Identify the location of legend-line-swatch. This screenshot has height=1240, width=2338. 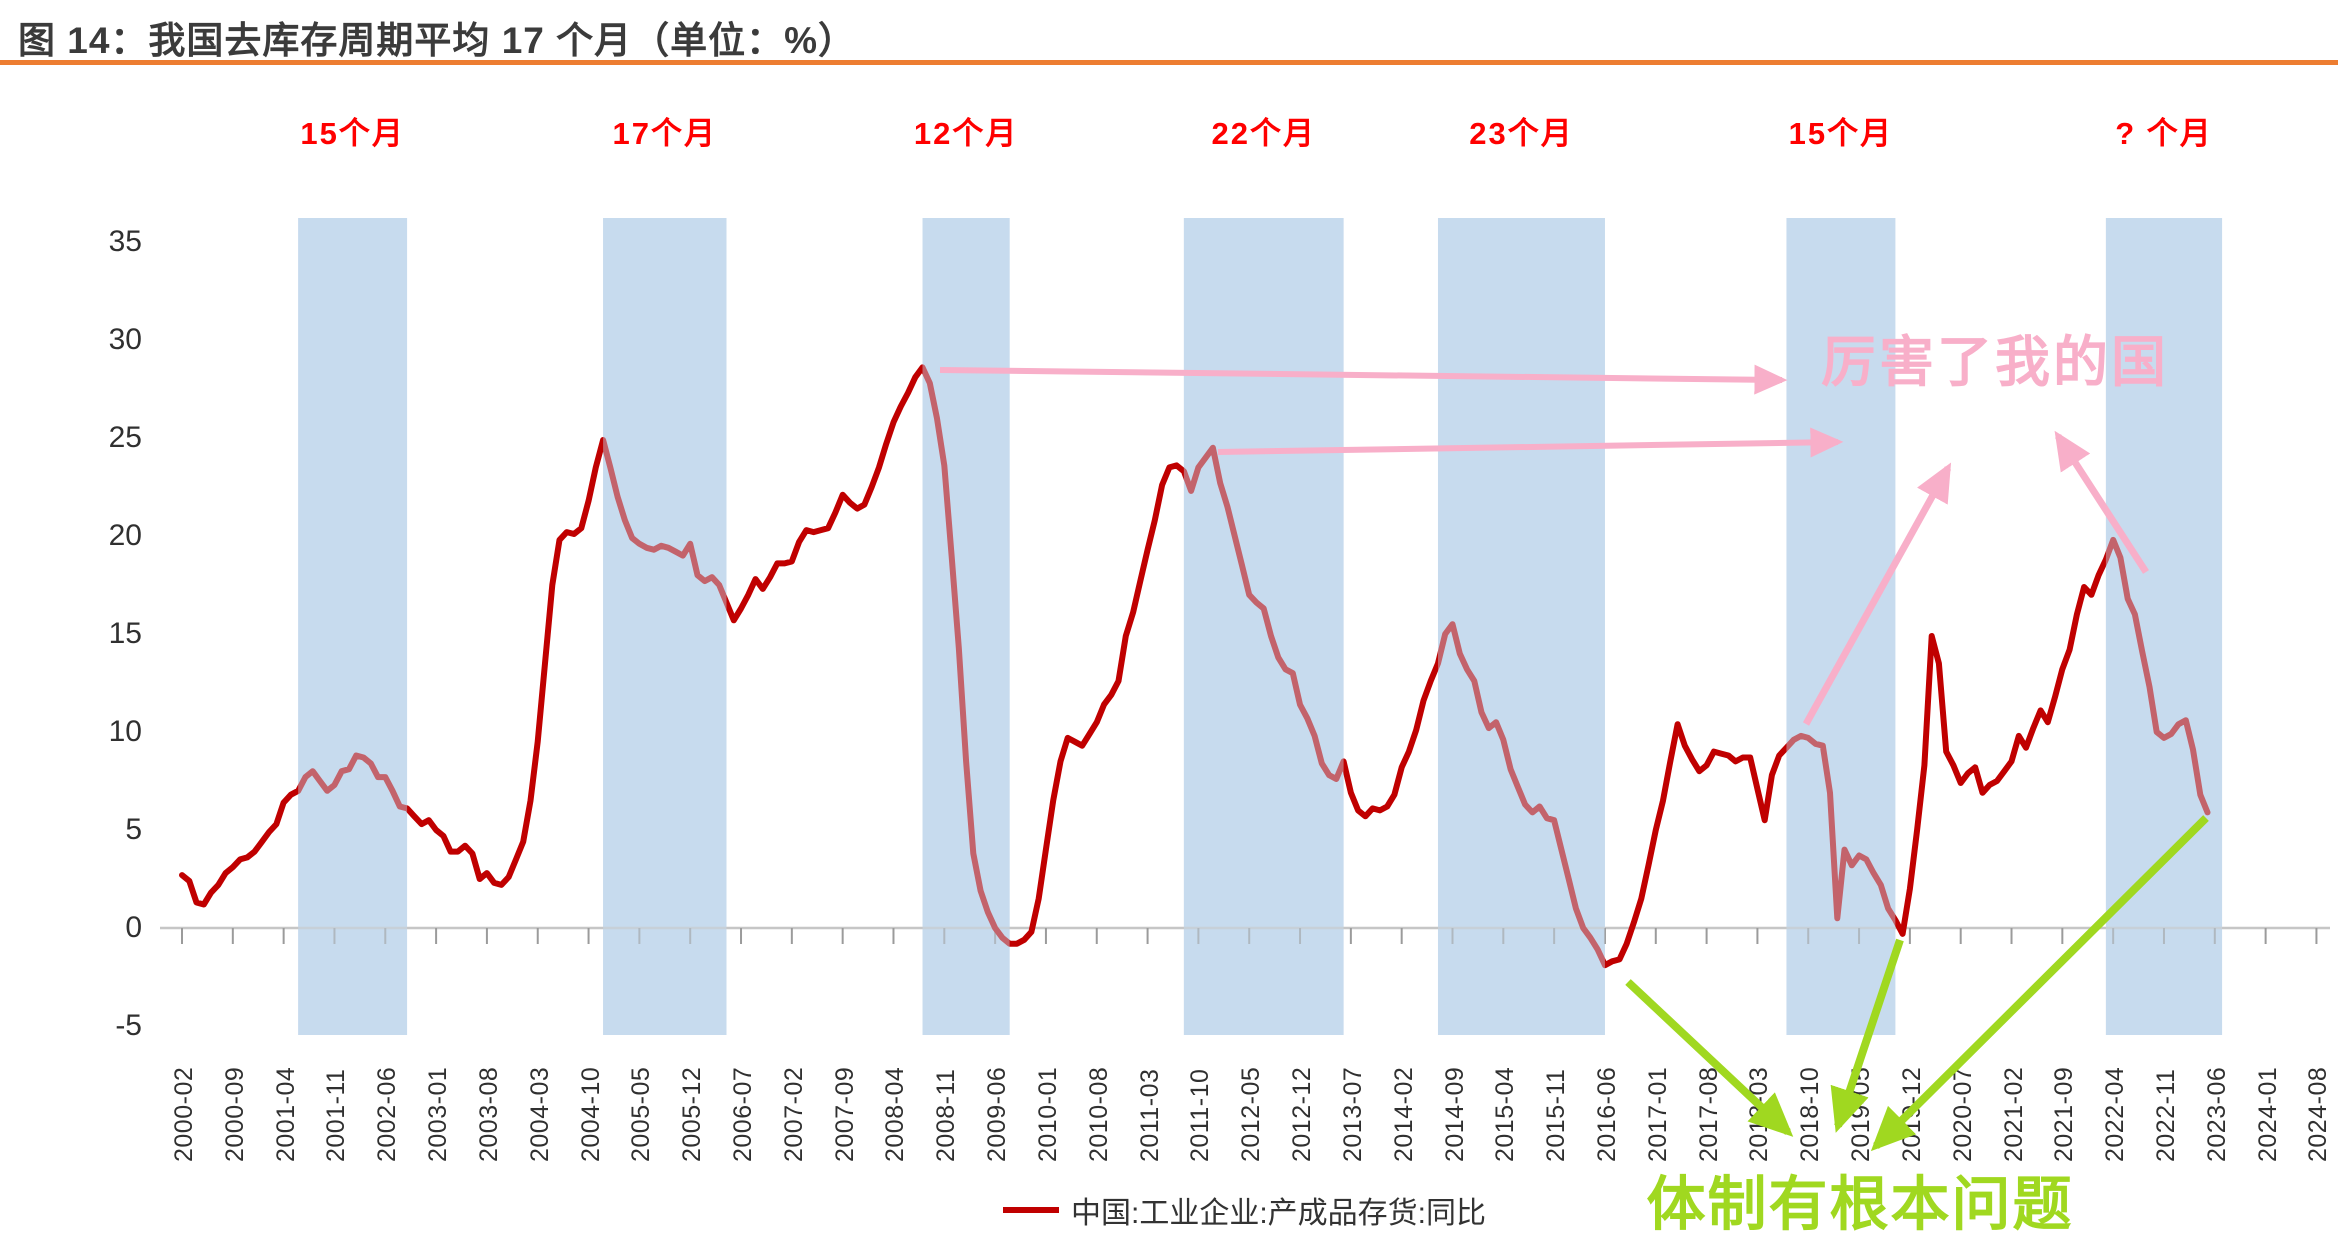
(1031, 1210).